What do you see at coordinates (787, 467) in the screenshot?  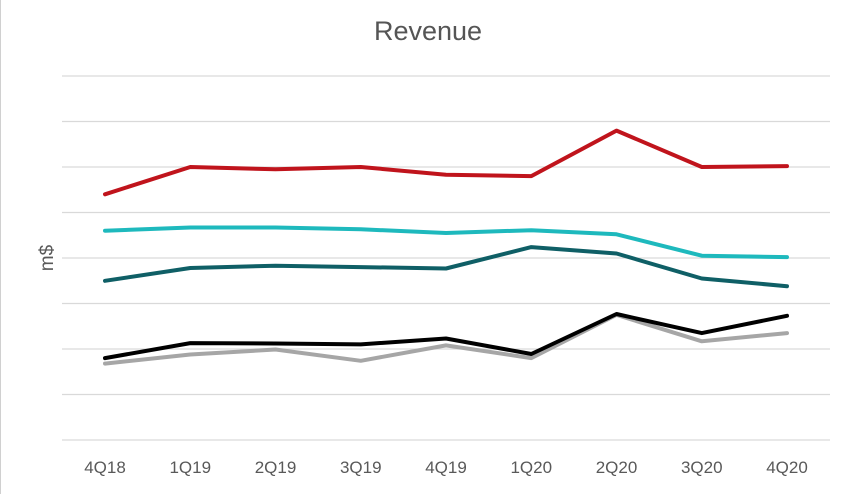 I see `x-tick-label: 4Q20` at bounding box center [787, 467].